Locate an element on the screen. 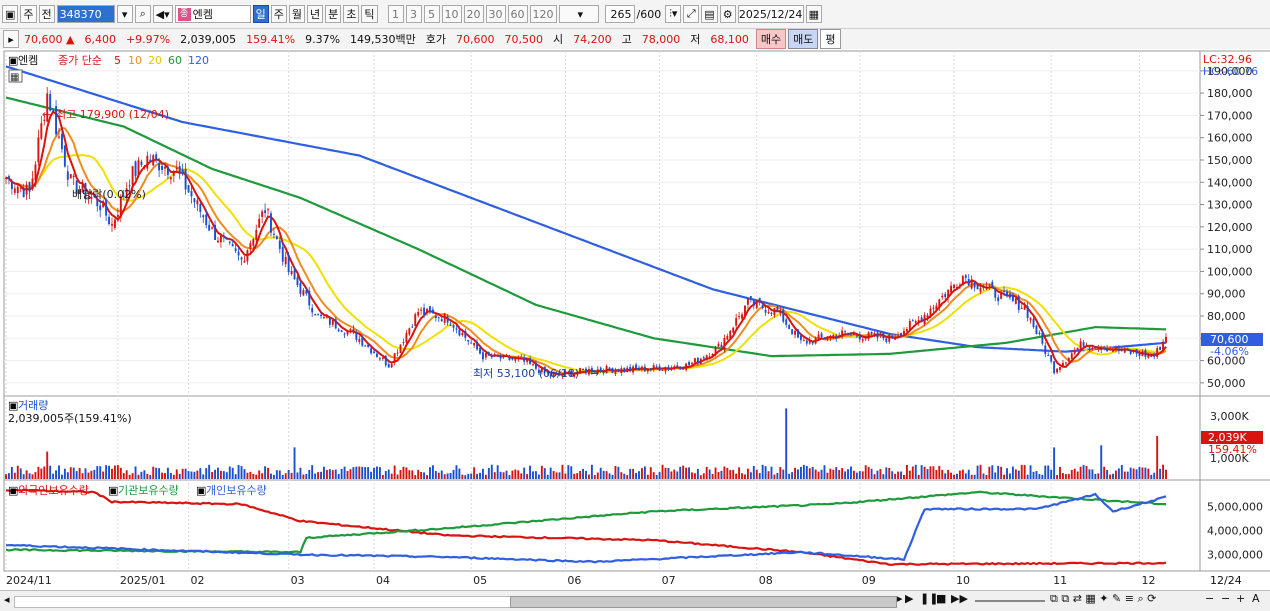 The width and height of the screenshot is (1270, 611). minute-20-button: 20 is located at coordinates (473, 14).